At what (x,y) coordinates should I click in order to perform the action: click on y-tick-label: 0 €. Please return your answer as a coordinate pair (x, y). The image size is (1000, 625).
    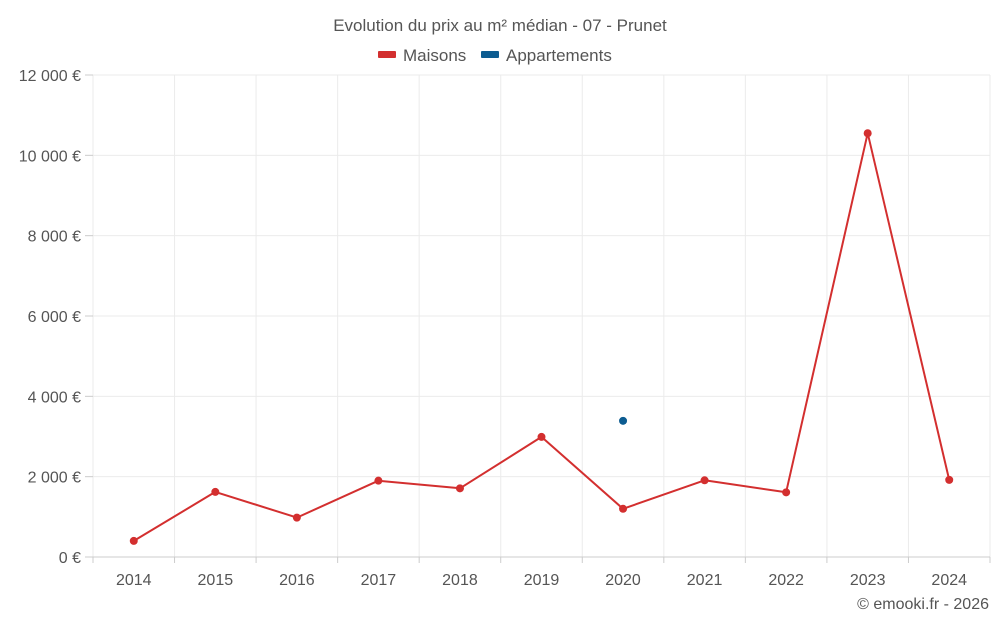
    Looking at the image, I should click on (70, 558).